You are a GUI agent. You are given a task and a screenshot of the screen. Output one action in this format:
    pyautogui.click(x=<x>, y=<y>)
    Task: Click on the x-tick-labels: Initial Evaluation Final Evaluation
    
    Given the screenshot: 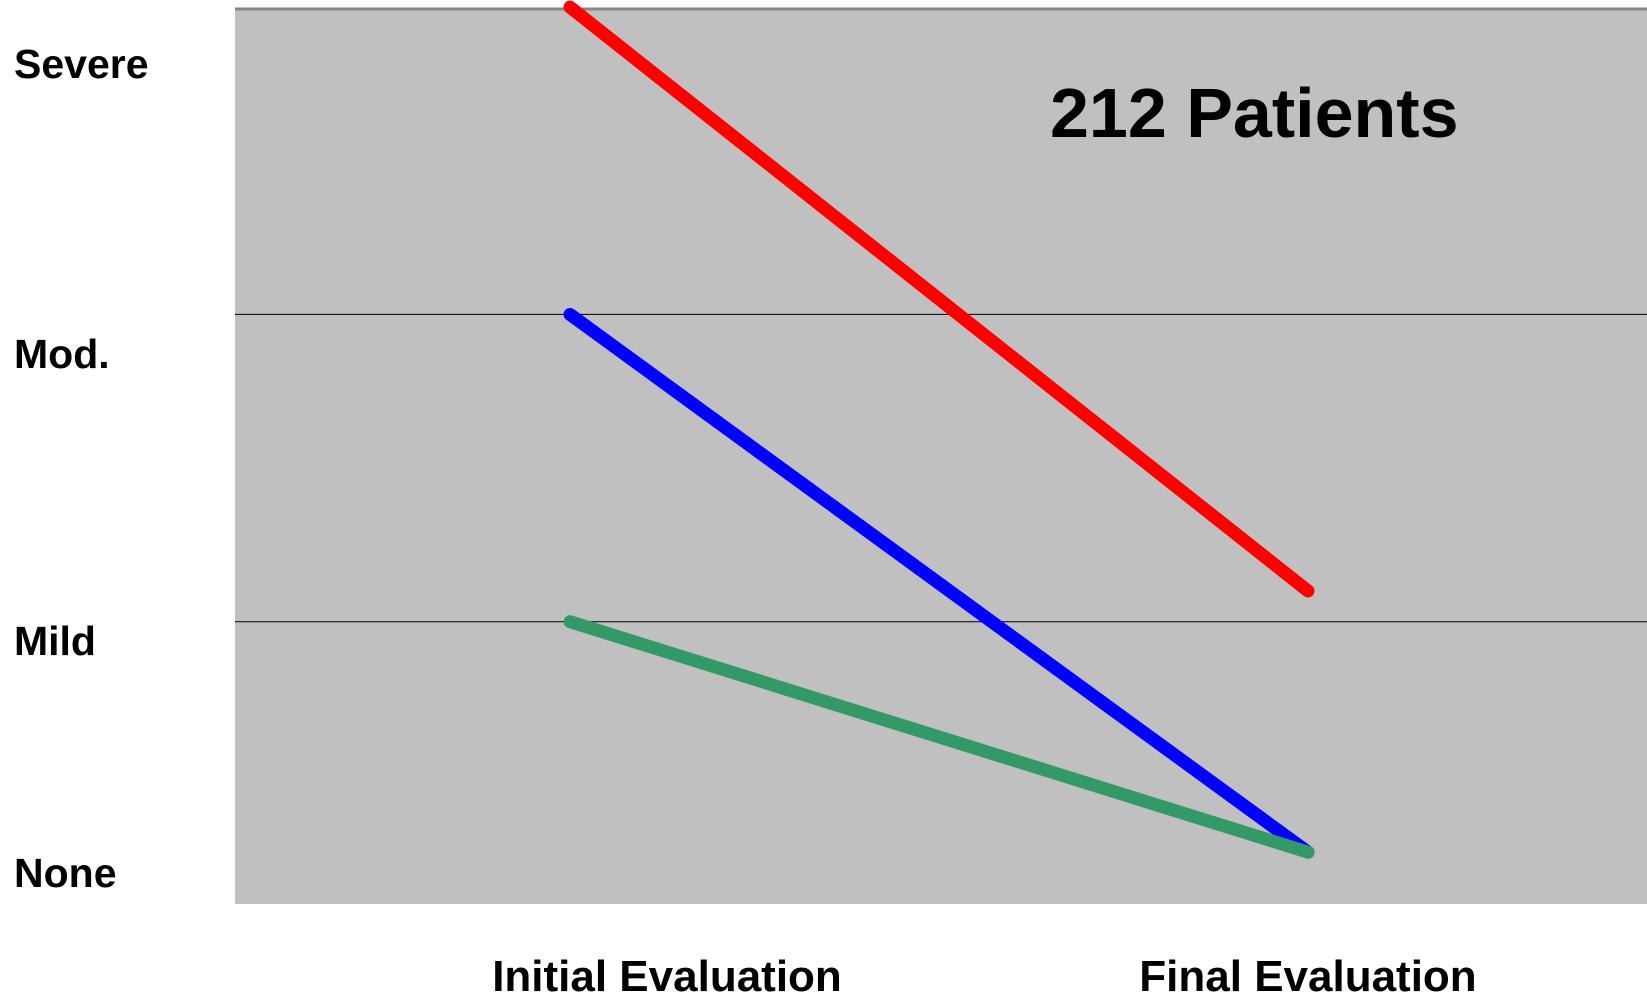 What is the action you would take?
    pyautogui.click(x=984, y=974)
    